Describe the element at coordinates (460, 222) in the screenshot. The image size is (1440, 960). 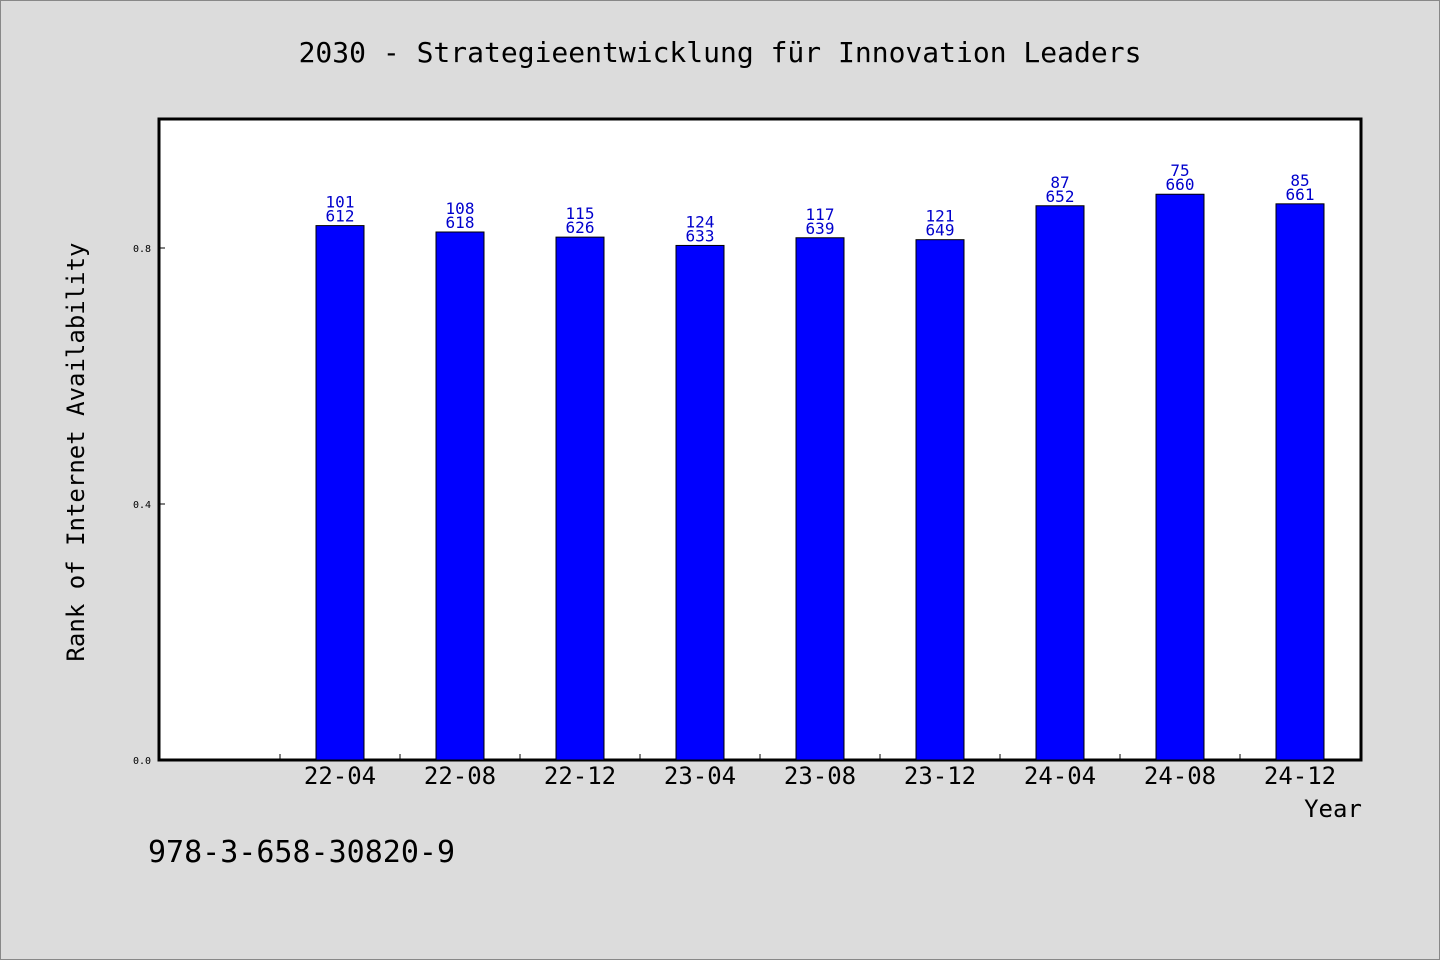
I see `bar-label-bottom: 618` at that location.